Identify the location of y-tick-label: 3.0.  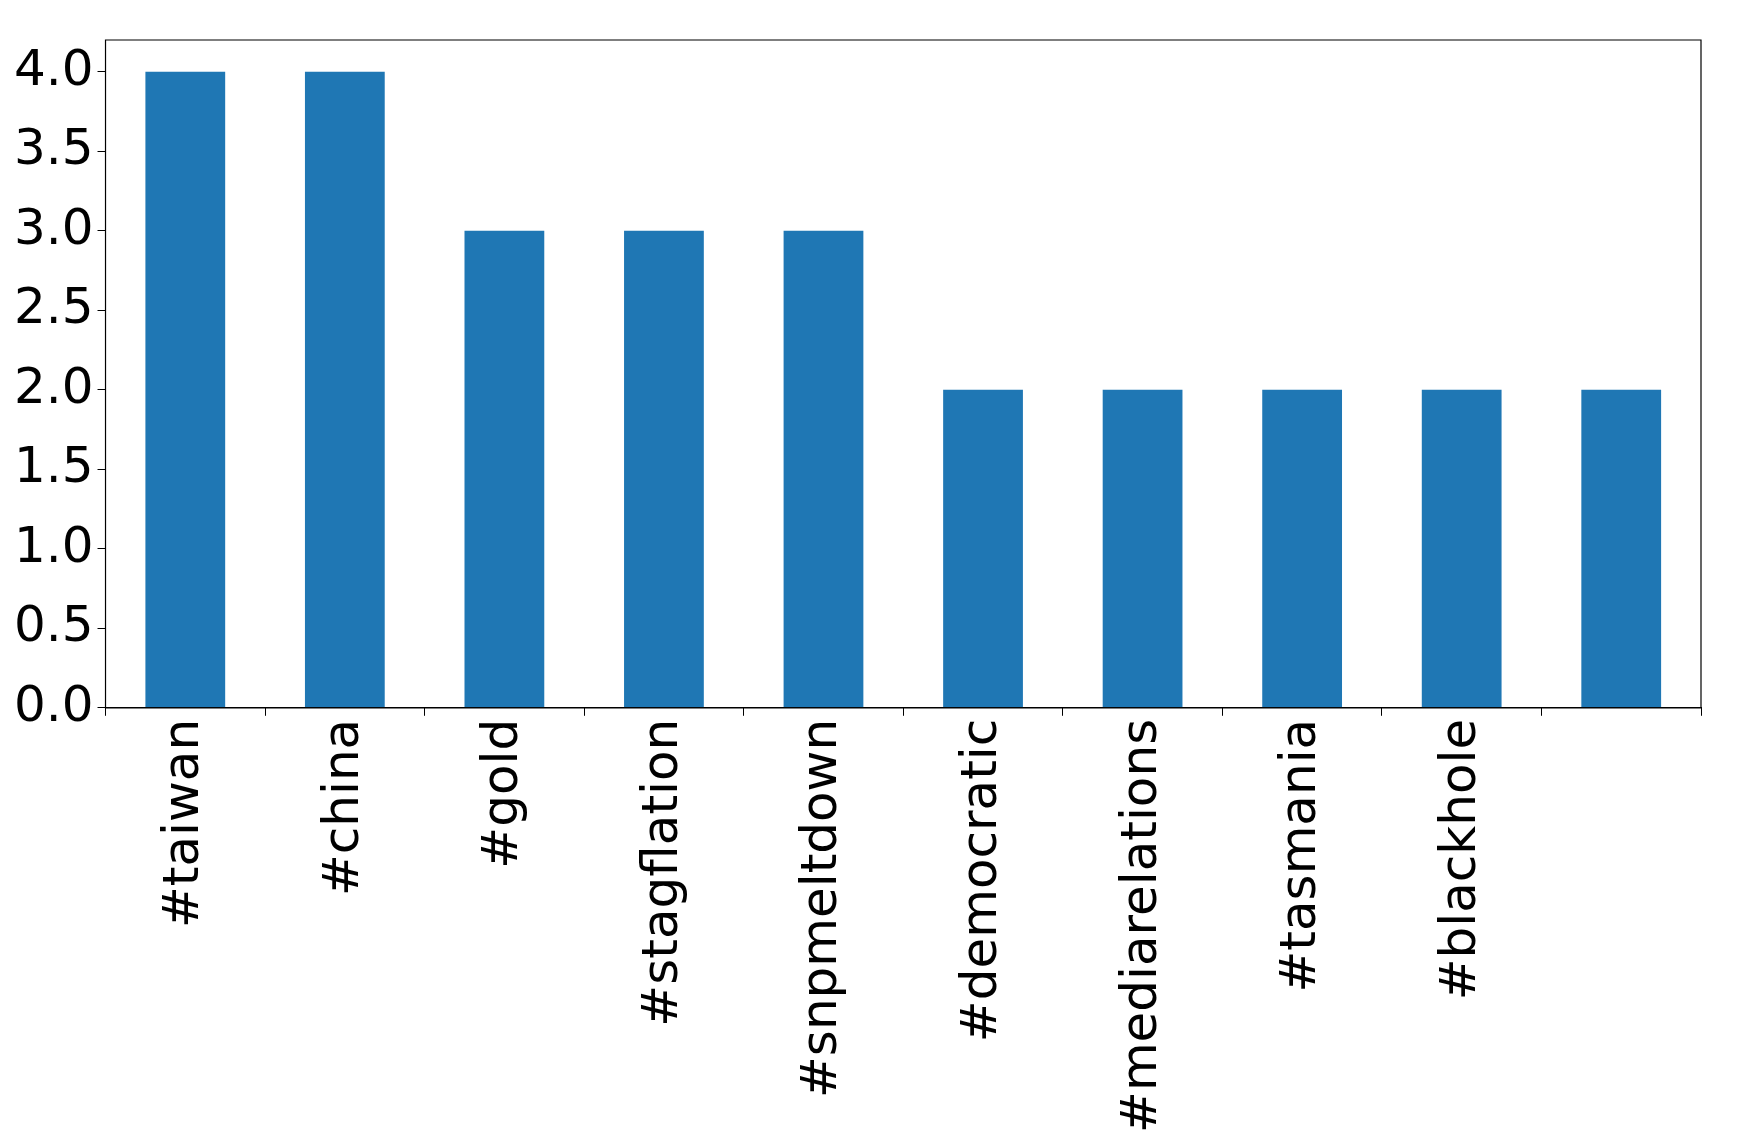
(53, 226).